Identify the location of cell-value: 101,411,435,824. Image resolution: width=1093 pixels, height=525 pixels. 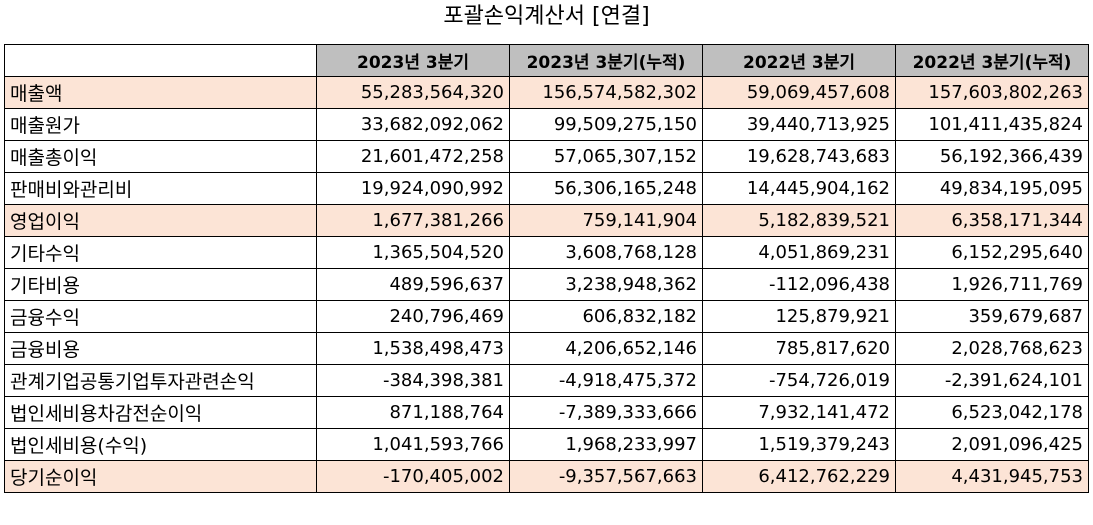
(992, 124).